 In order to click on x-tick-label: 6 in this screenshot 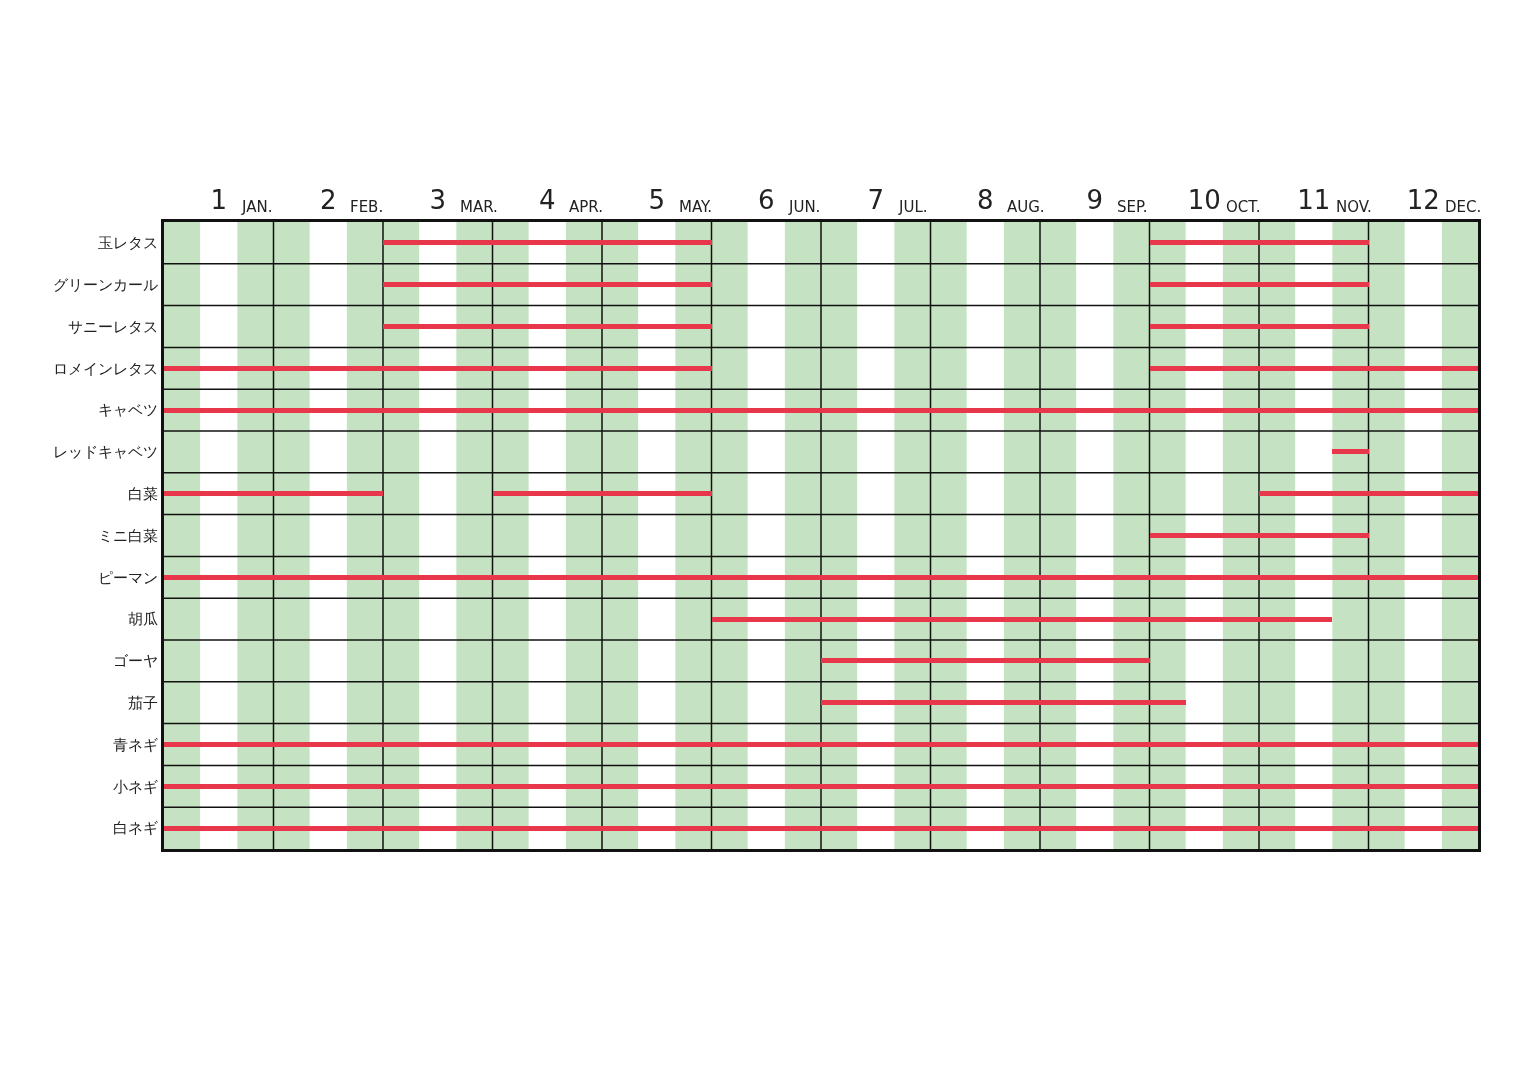, I will do `click(766, 199)`.